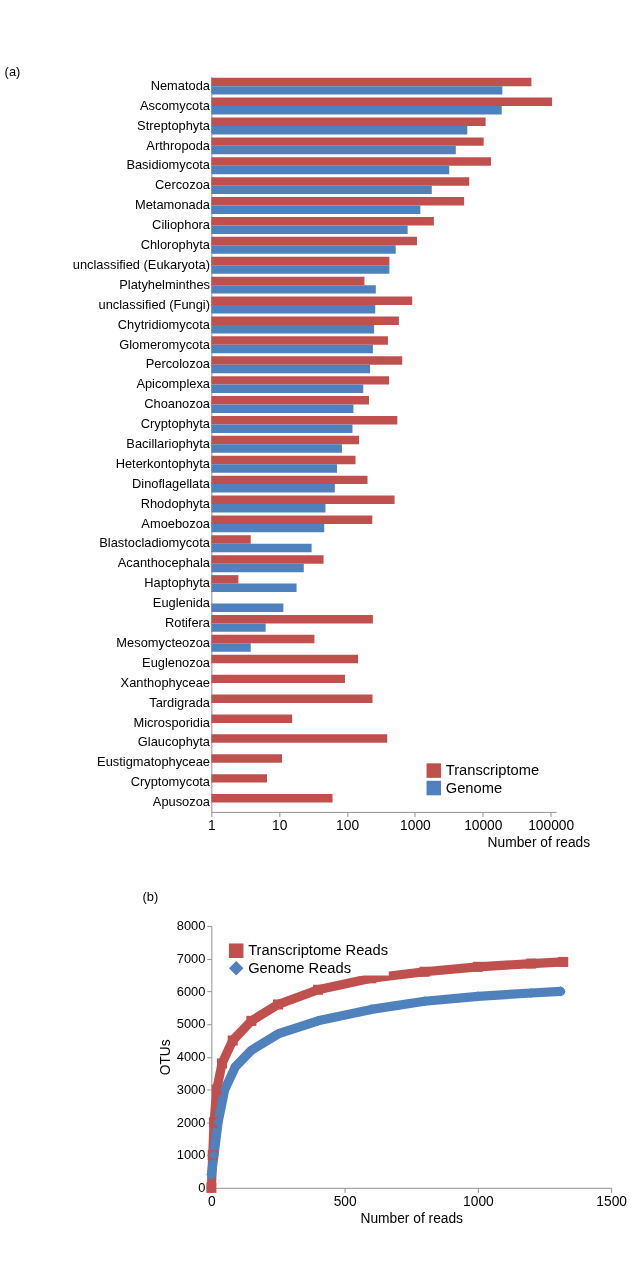 This screenshot has width=636, height=1272. I want to click on y-tick-label: Dinoflagellata, so click(171, 483).